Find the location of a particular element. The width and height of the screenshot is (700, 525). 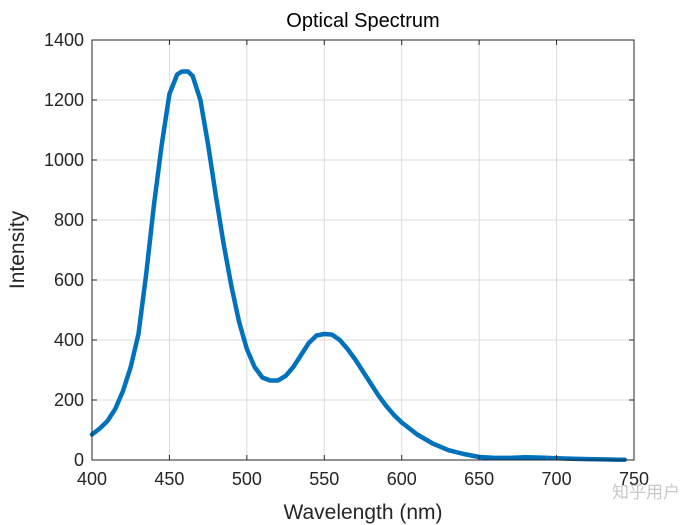

y-tick-label-0: 0 is located at coordinates (79, 460).